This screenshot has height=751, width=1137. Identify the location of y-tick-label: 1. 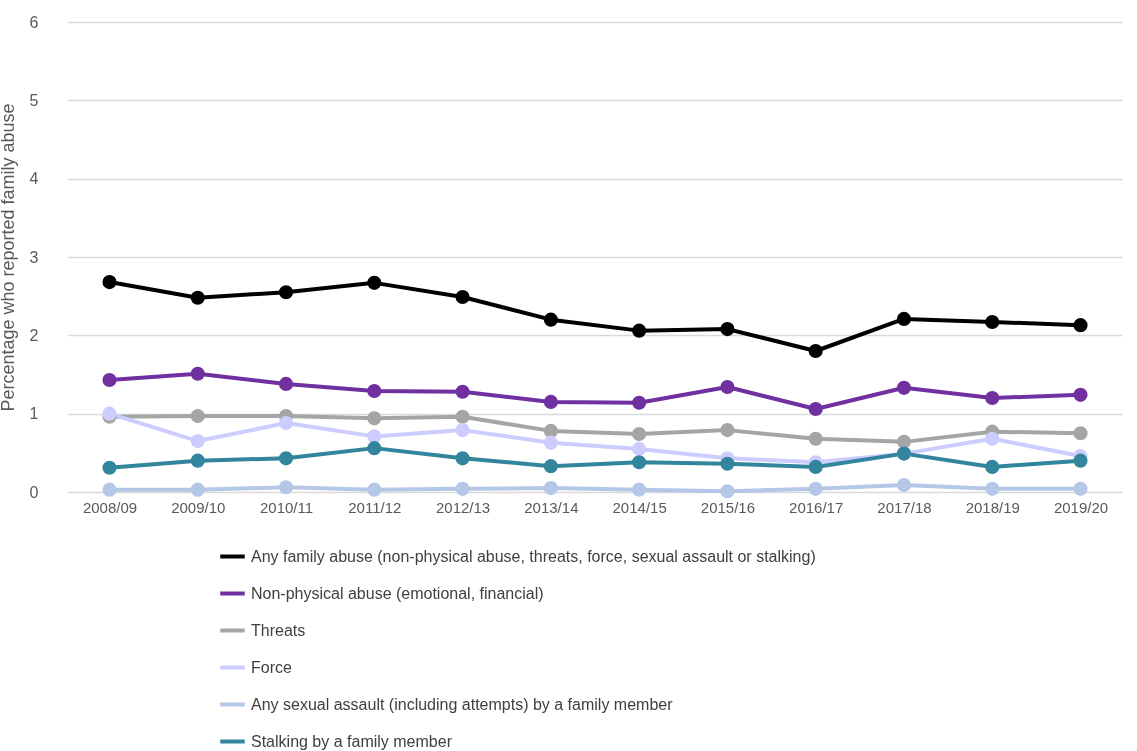
(34, 414).